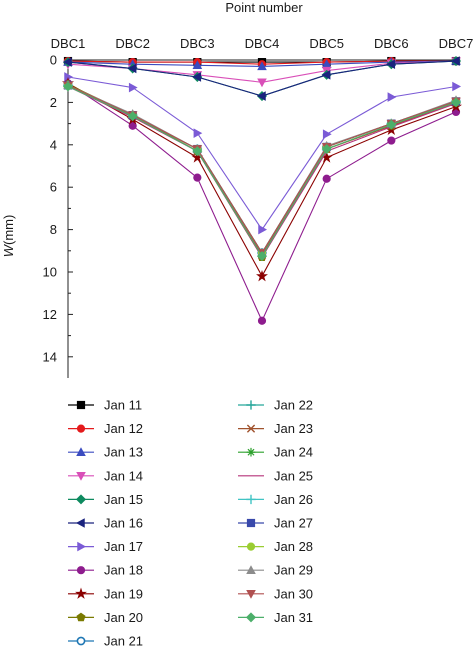 This screenshot has width=474, height=656. I want to click on legend-label: Jan 11, so click(123, 405).